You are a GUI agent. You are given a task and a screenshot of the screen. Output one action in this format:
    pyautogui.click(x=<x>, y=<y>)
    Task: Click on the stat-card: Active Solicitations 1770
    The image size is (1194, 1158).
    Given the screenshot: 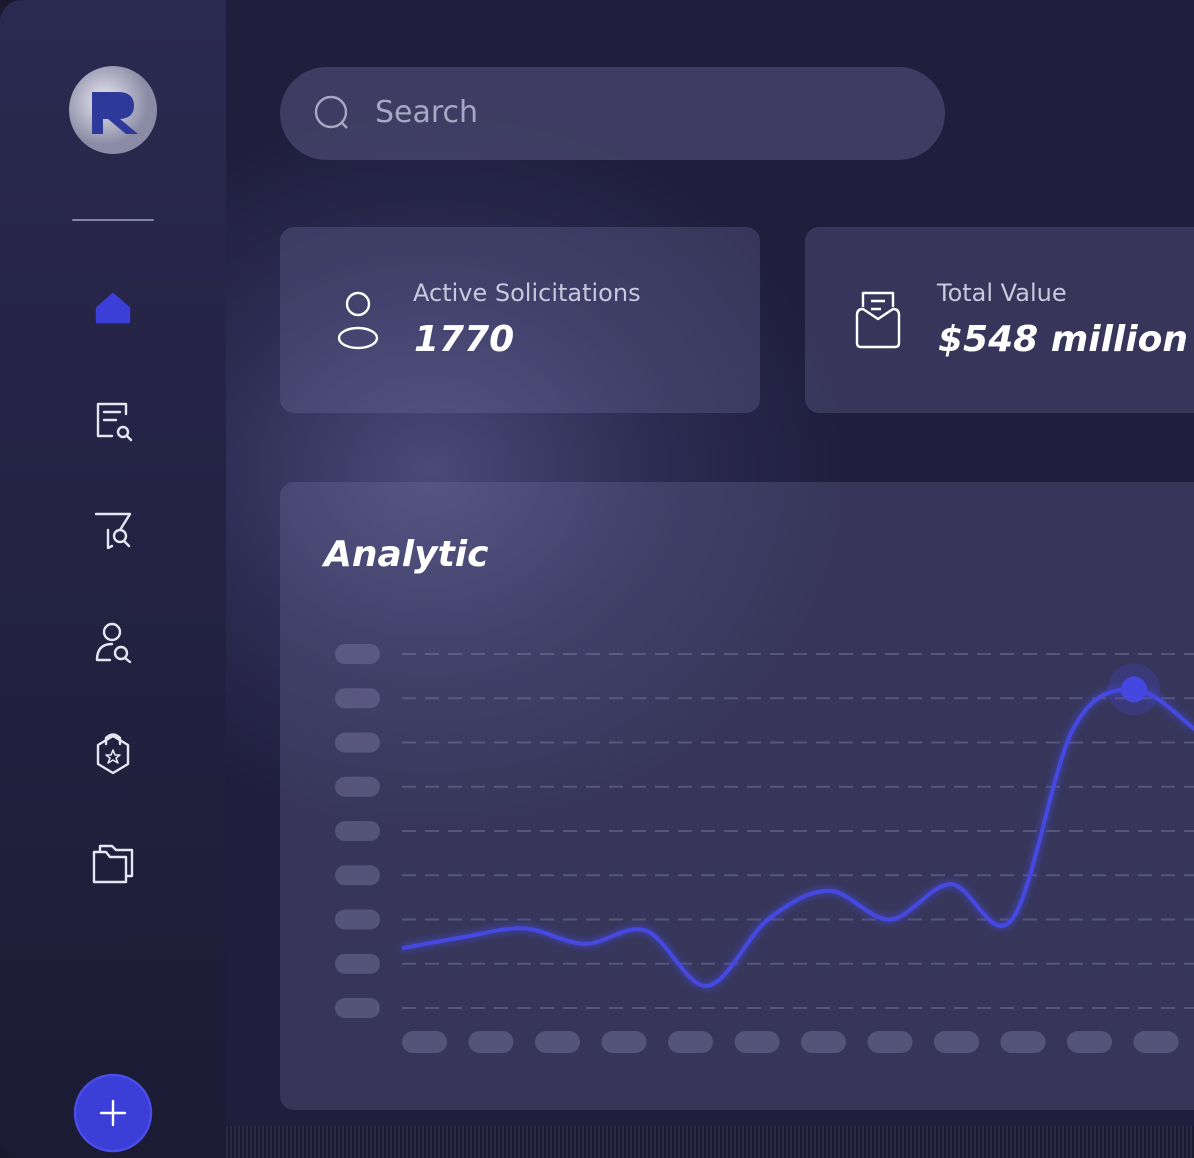 What is the action you would take?
    pyautogui.click(x=520, y=320)
    